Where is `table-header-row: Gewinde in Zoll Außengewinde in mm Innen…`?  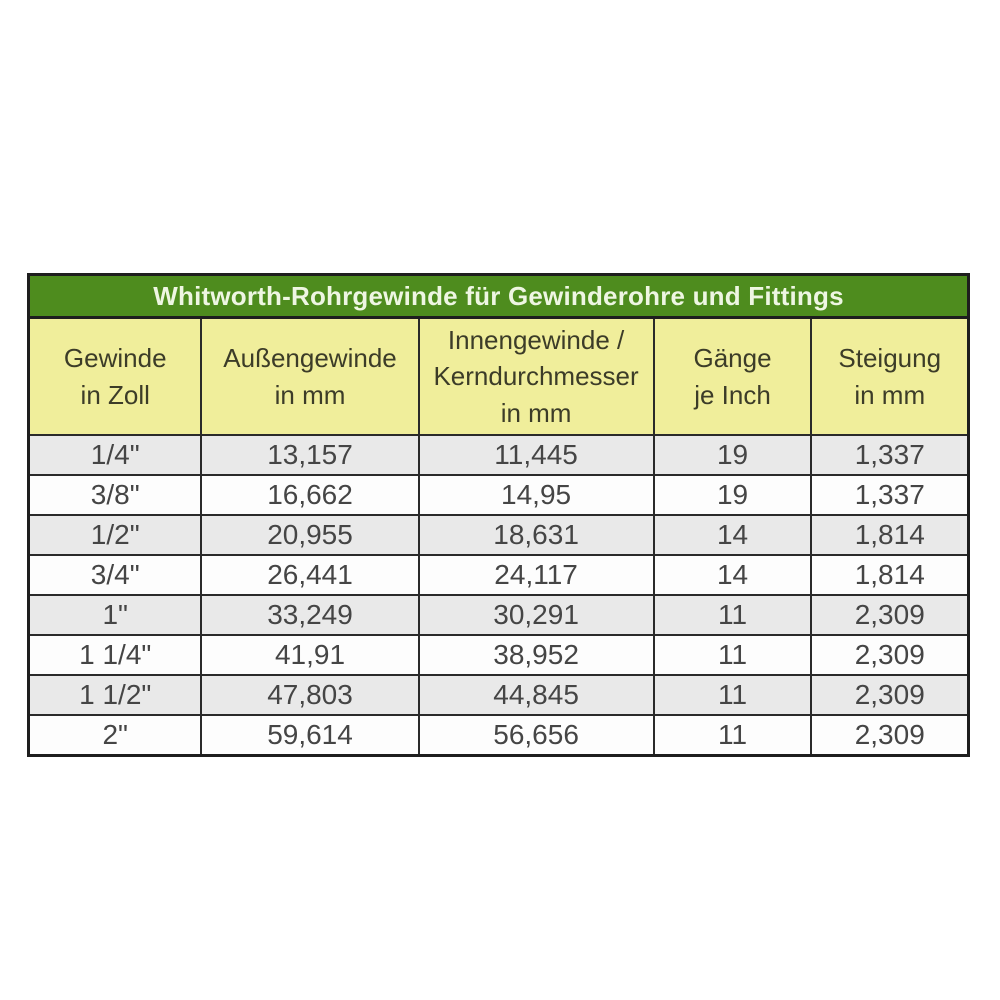 table-header-row: Gewinde in Zoll Außengewinde in mm Innen… is located at coordinates (498, 376).